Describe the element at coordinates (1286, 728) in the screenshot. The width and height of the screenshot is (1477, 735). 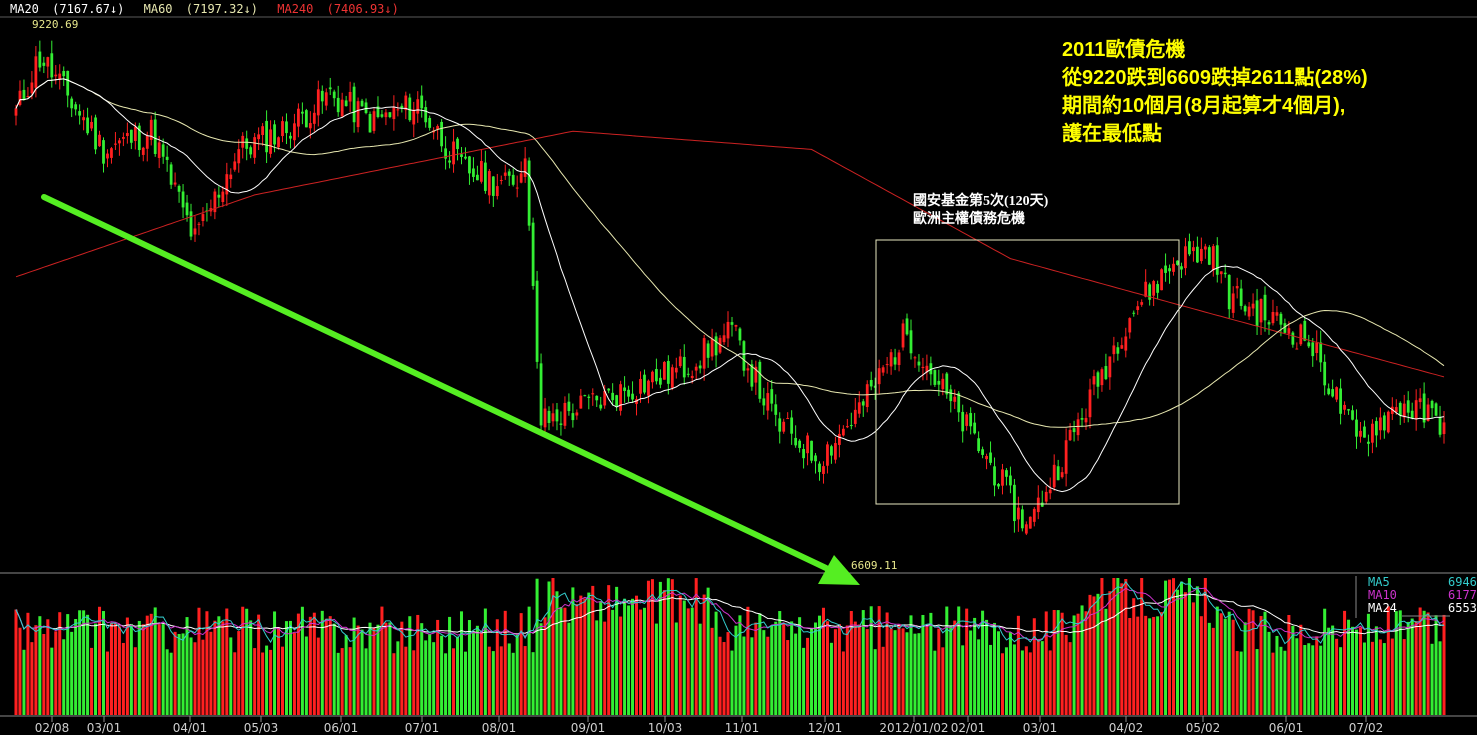
I see `x-tick-label: 06/01` at that location.